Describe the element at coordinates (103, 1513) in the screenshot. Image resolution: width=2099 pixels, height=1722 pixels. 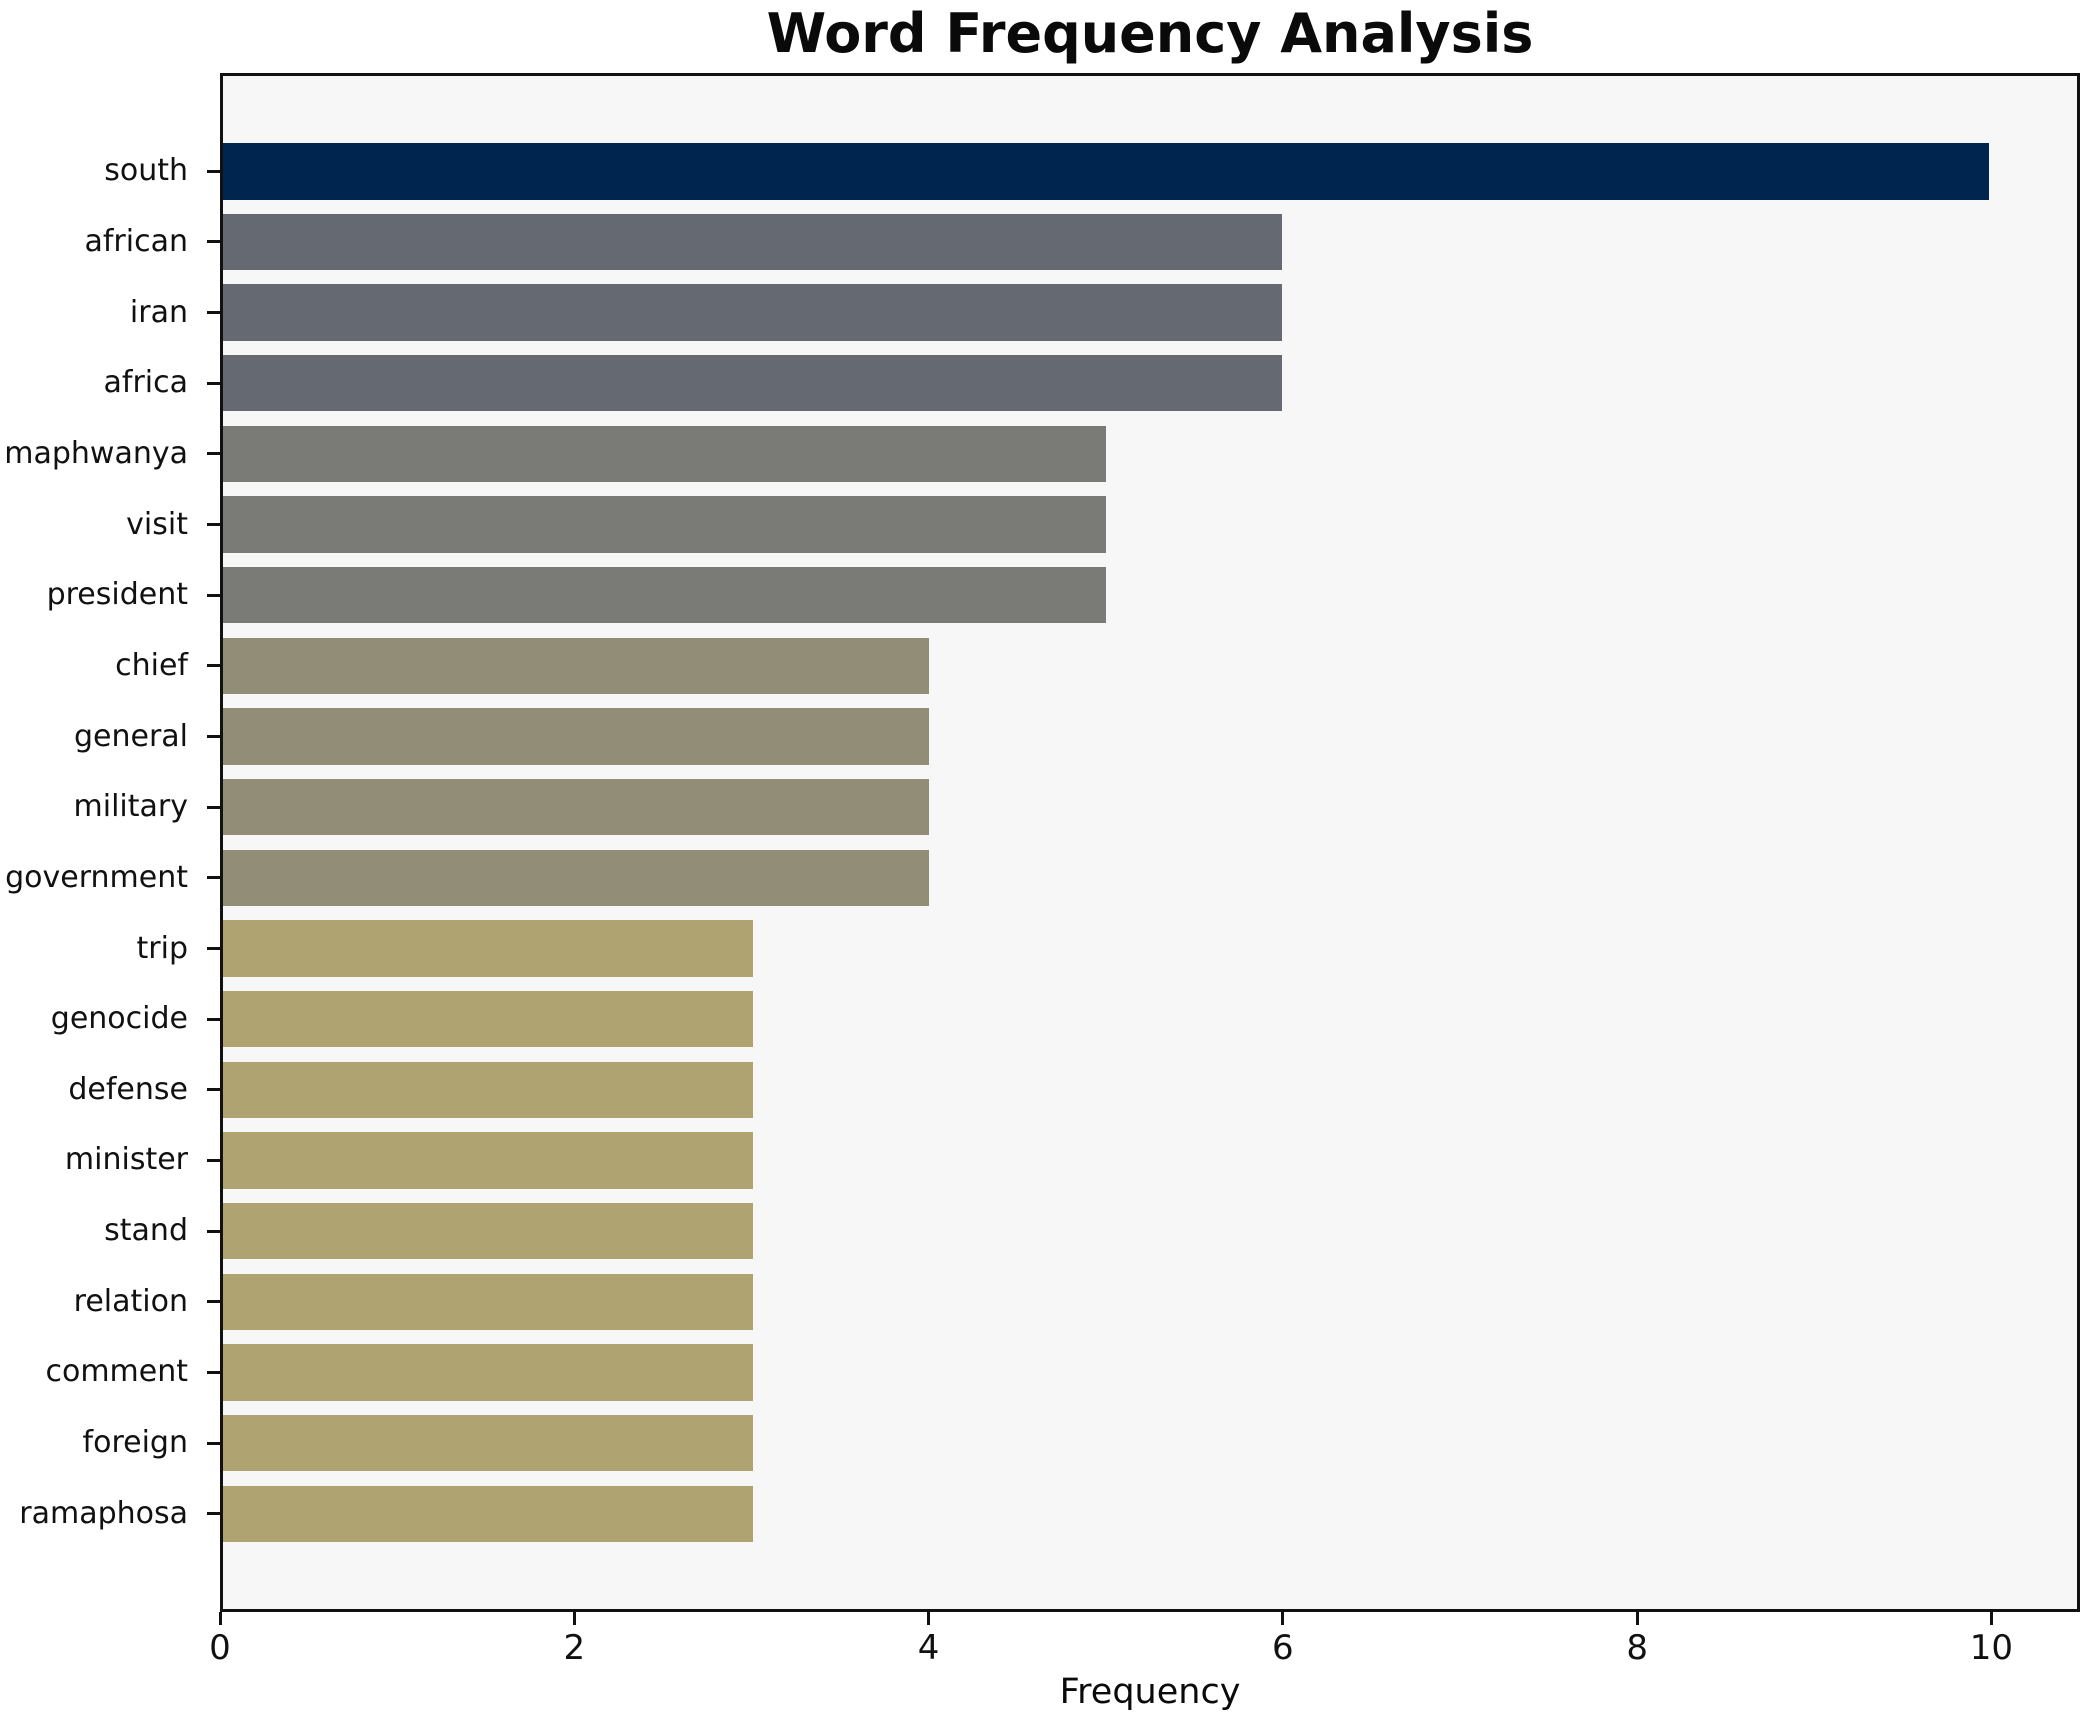
I see `y-tick-label: ramaphosa` at that location.